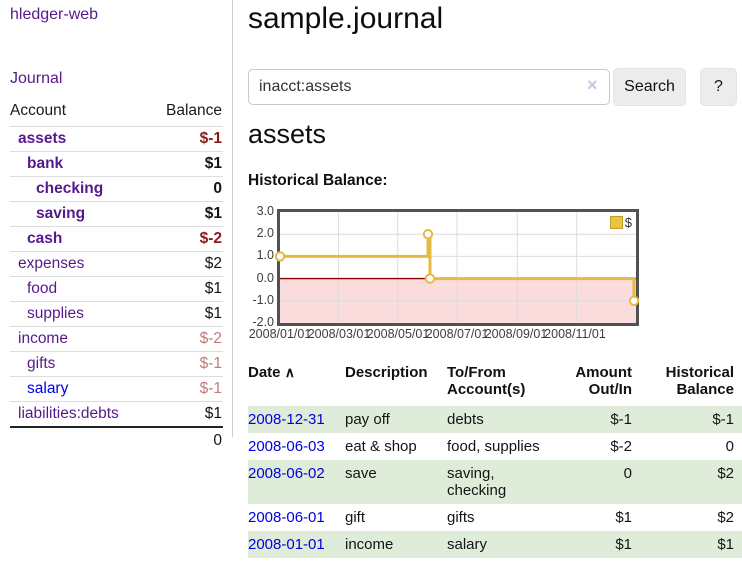 Image resolution: width=742 pixels, height=582 pixels. I want to click on account-link: salary, so click(48, 388).